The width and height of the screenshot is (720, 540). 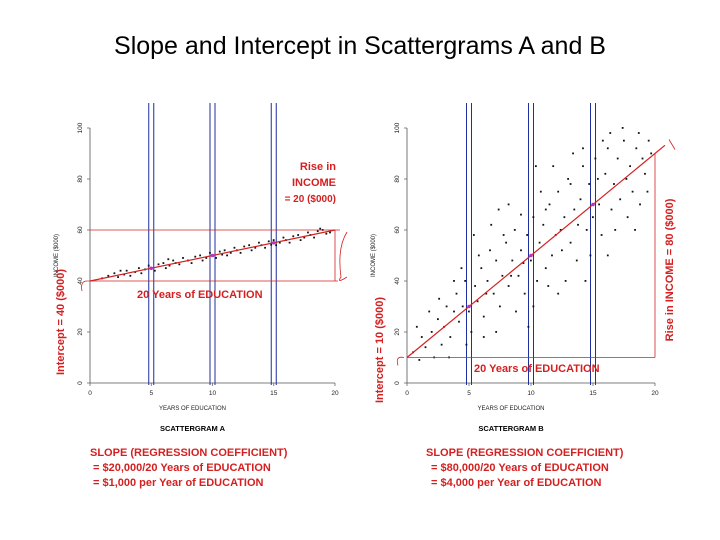 I want to click on intercept-annotation: Intercept = 40 ($000), so click(x=61, y=322).